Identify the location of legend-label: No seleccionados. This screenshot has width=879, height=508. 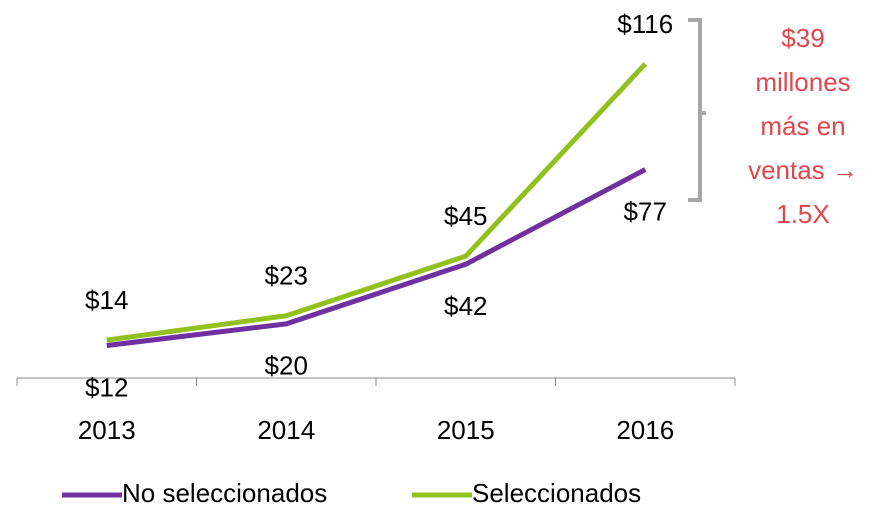
(224, 493).